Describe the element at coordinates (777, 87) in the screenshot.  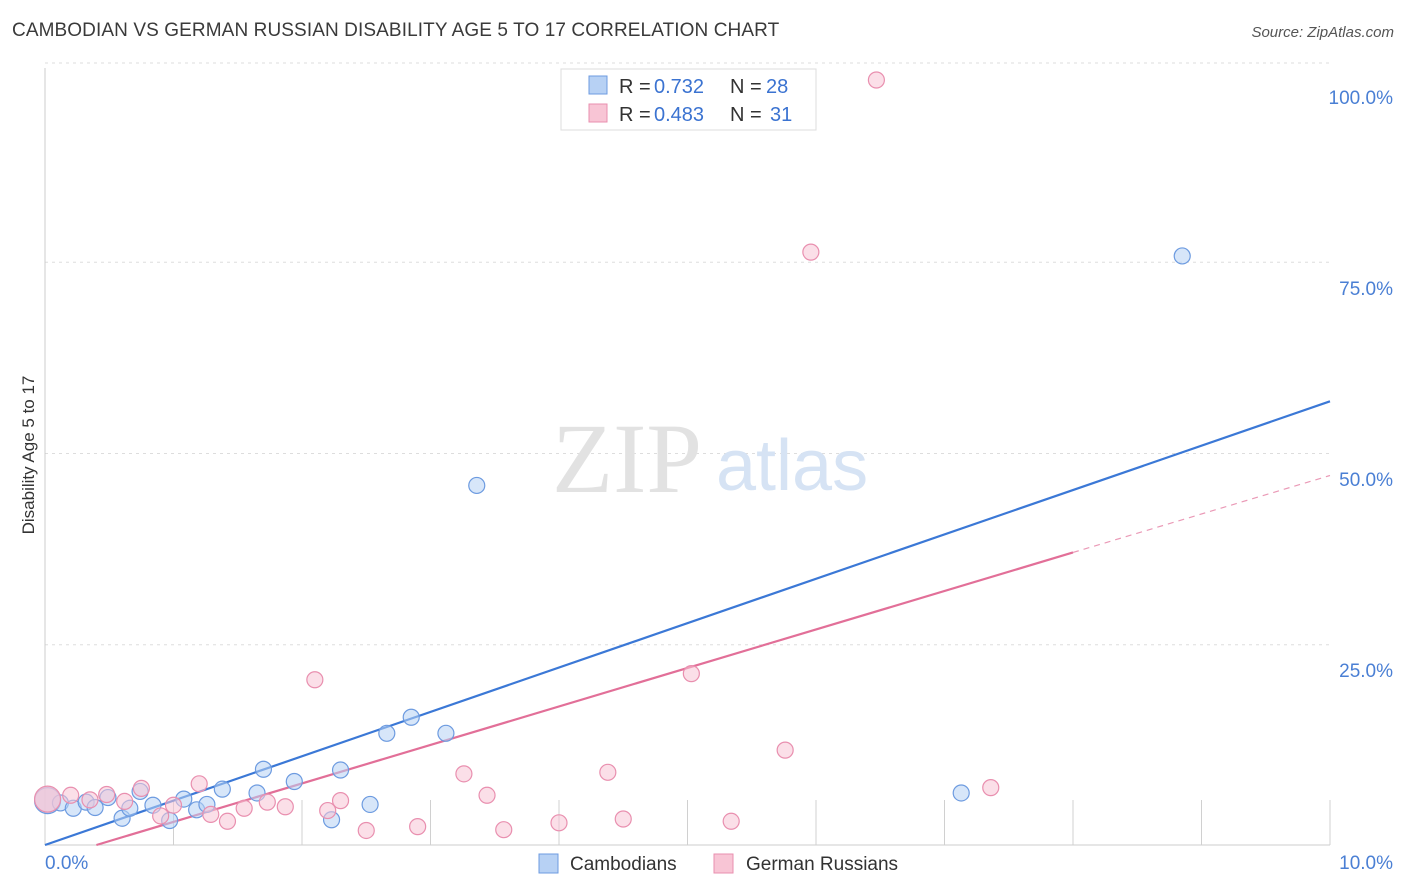
I see `legend-n-value-1: 28` at that location.